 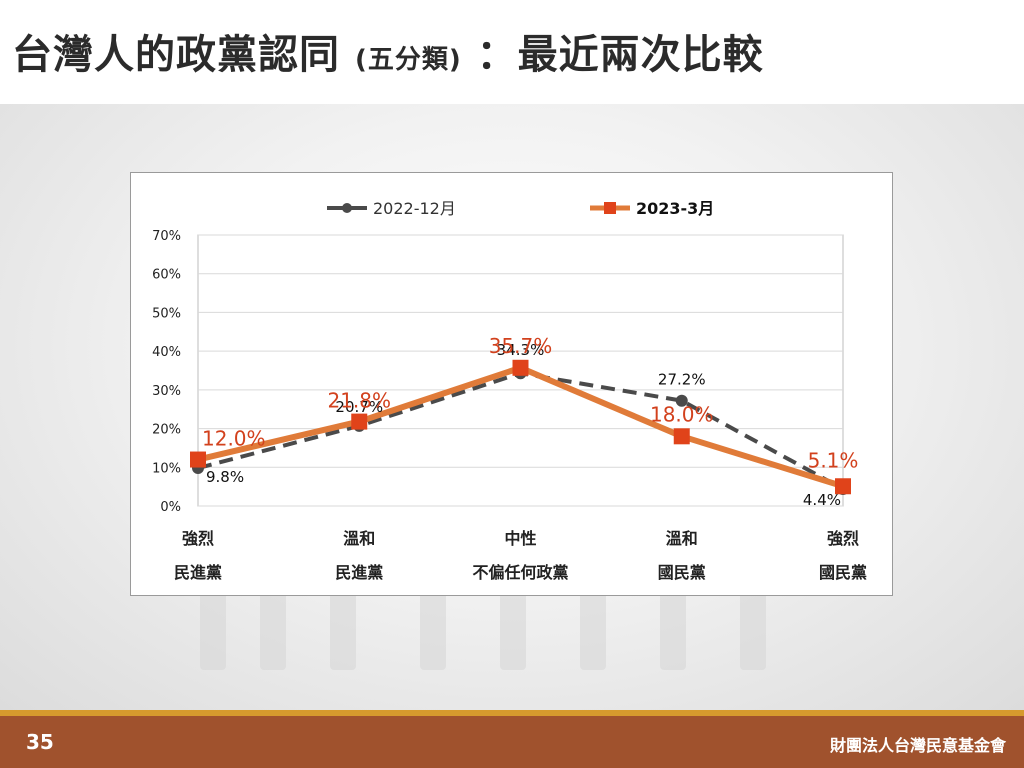 I want to click on series-2022-data-label: 4.4%, so click(x=822, y=500).